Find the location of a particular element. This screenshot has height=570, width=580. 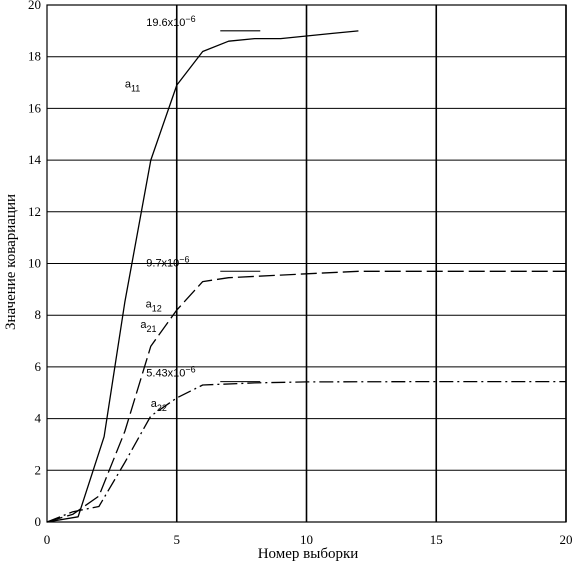

curve-label: a12 is located at coordinates (154, 305).